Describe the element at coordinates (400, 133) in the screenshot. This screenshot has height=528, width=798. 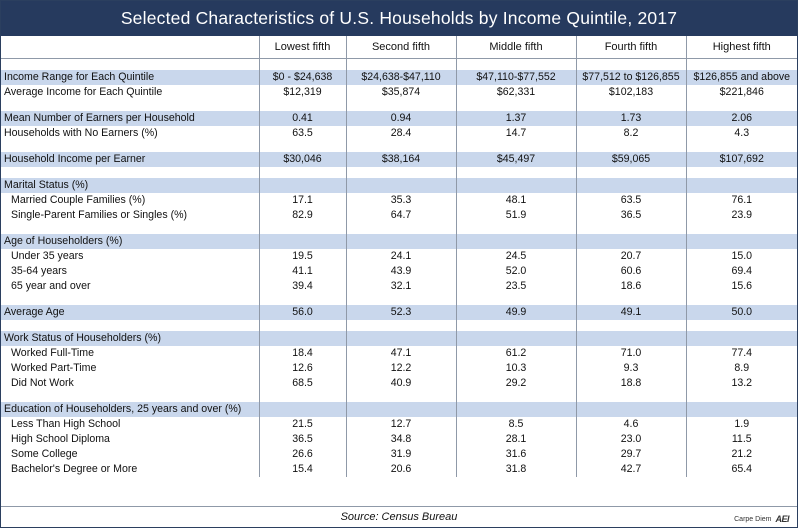
I see `data-cell: 28.4` at that location.